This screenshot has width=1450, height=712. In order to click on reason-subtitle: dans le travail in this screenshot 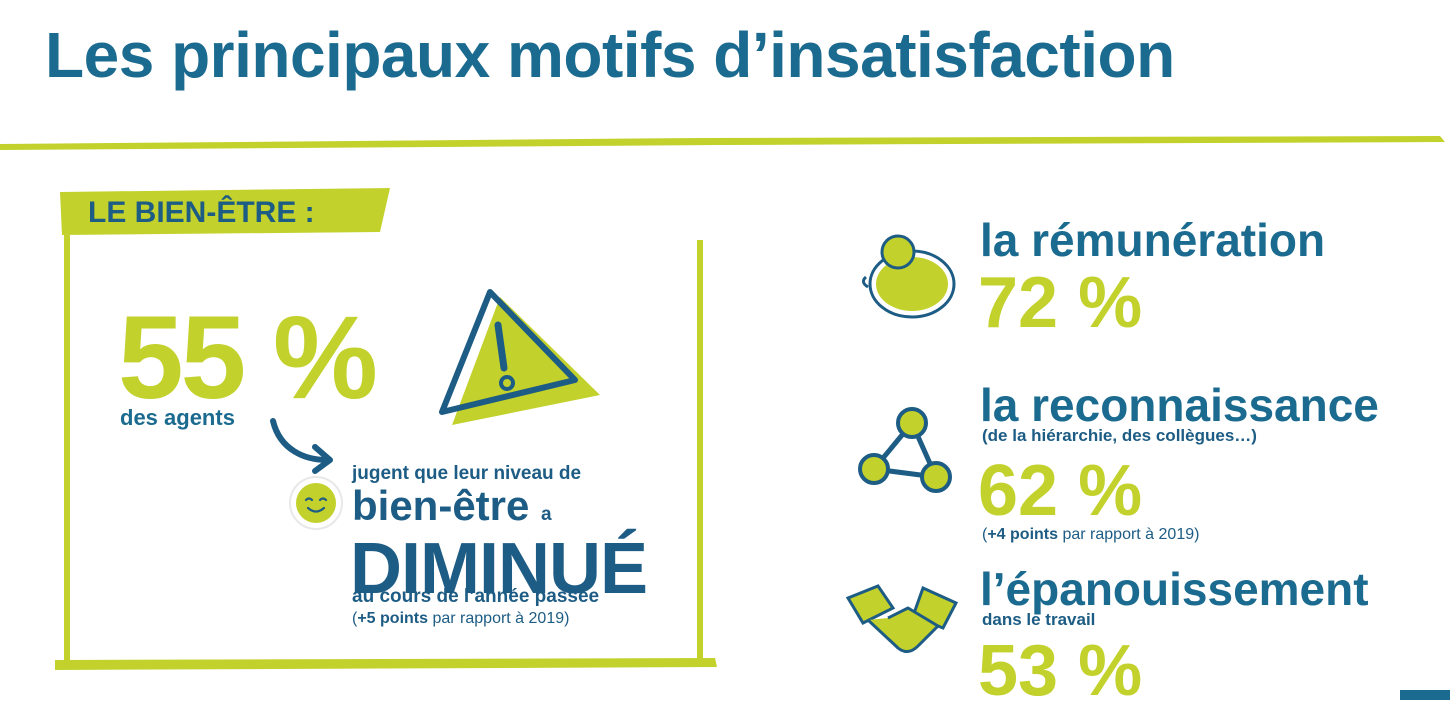, I will do `click(1039, 619)`.